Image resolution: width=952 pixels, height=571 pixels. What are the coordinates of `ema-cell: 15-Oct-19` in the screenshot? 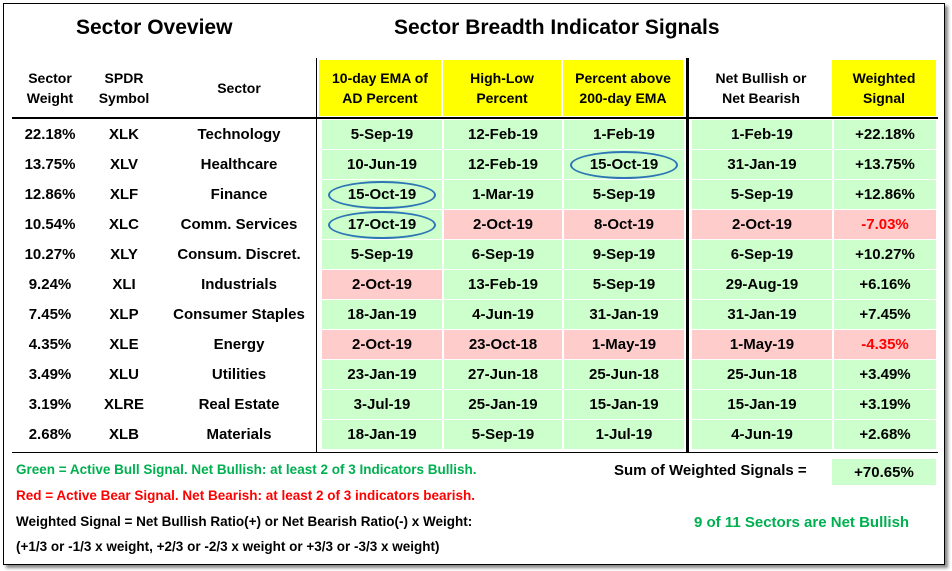 It's located at (382, 194).